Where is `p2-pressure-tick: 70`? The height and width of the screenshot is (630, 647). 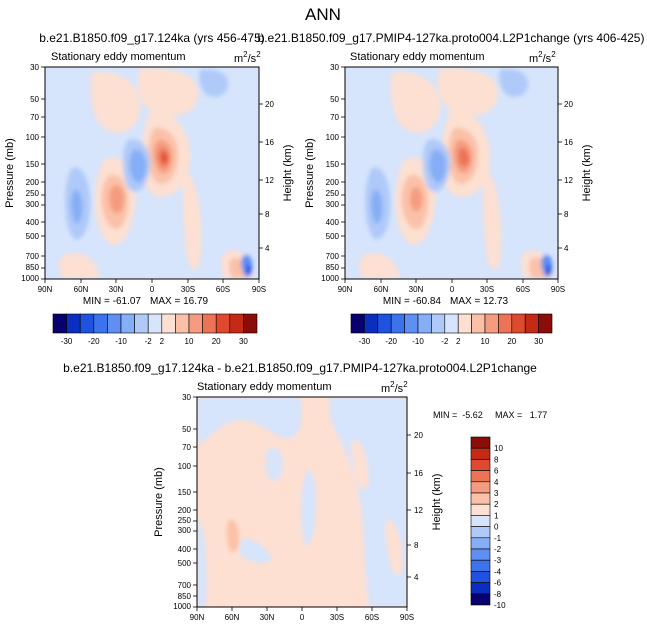 p2-pressure-tick: 70 is located at coordinates (334, 117).